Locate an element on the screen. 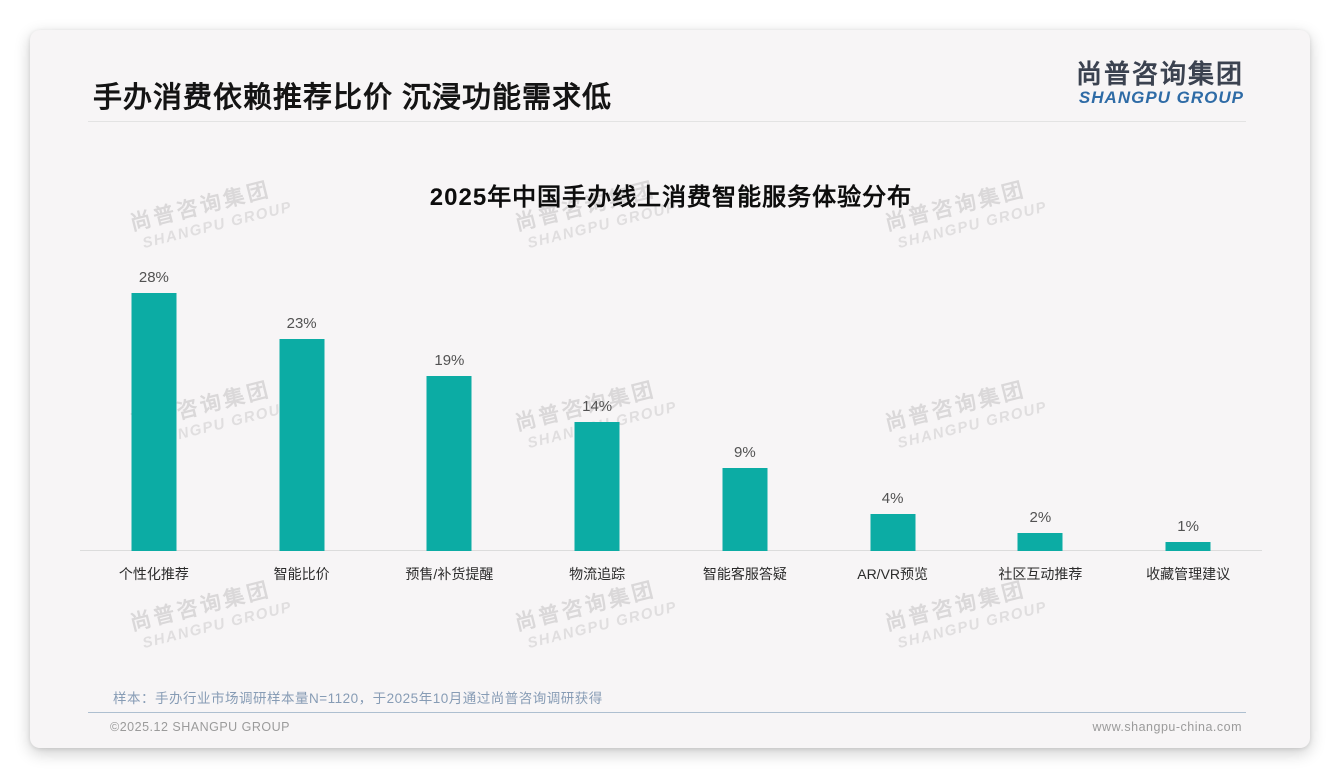 Image resolution: width=1340 pixels, height=780 pixels. x-axis-label: 社区互动推荐 is located at coordinates (1040, 574).